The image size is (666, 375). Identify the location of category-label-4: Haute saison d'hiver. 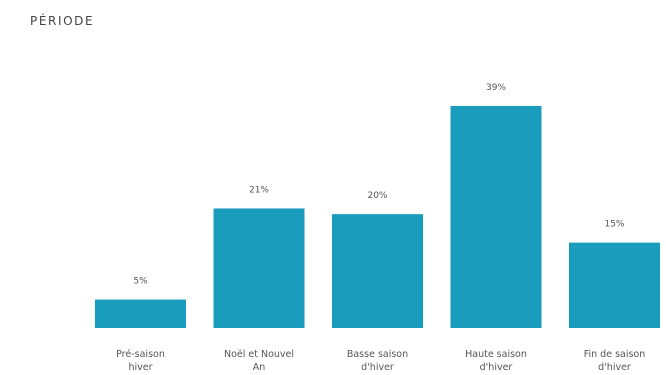
(496, 361).